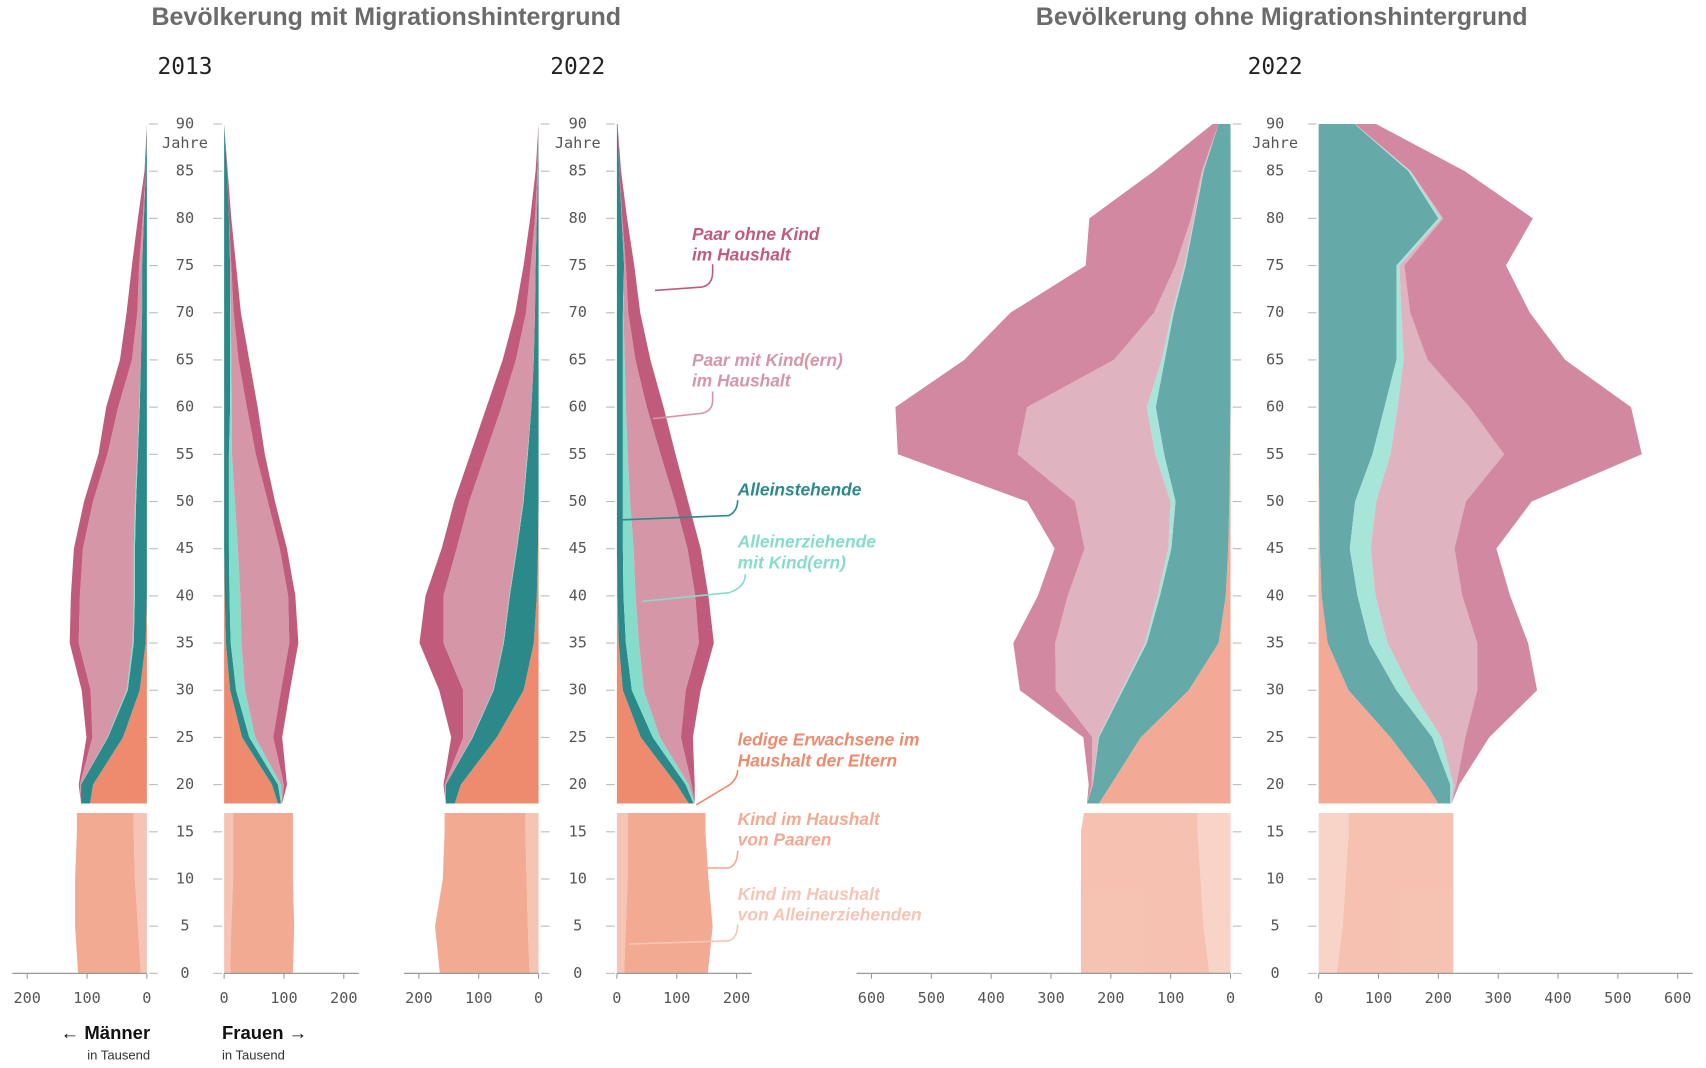  Describe the element at coordinates (811, 819) in the screenshot. I see `legend-line: Kind im Haushalt` at that location.